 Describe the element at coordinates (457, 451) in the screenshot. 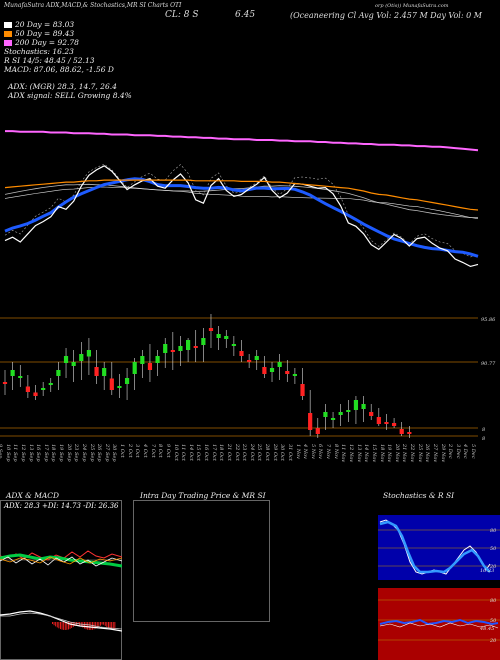

I see `date-tick-label: 3 Dec` at that location.